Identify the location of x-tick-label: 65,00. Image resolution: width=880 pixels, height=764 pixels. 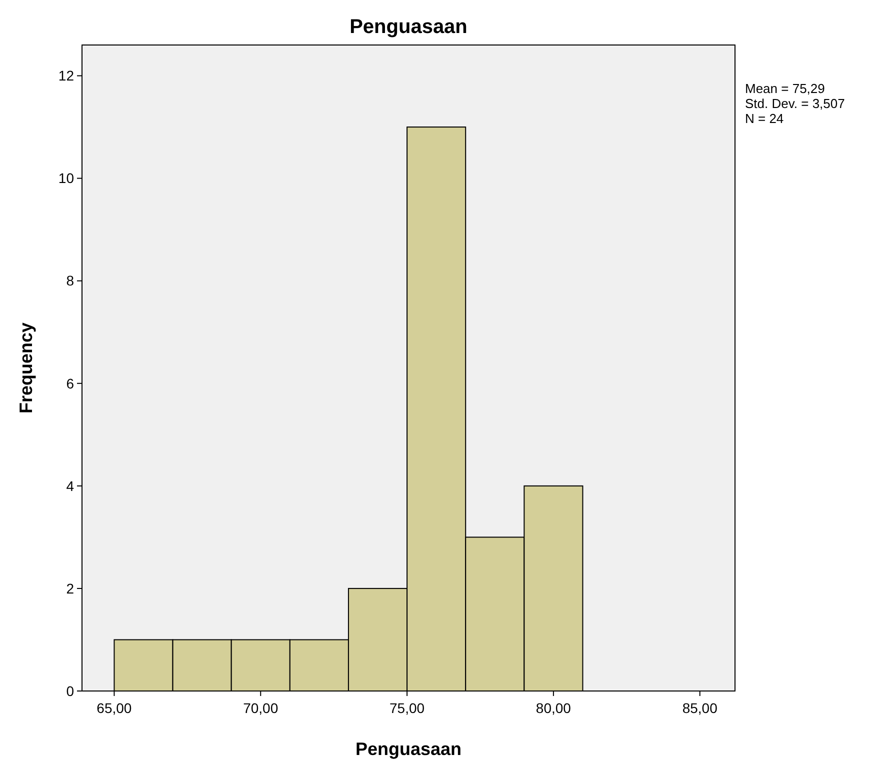
(114, 708).